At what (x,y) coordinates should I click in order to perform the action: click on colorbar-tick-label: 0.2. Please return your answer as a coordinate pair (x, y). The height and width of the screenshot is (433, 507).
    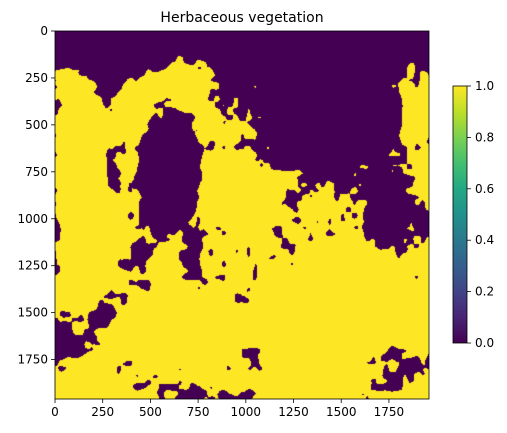
    Looking at the image, I should click on (484, 292).